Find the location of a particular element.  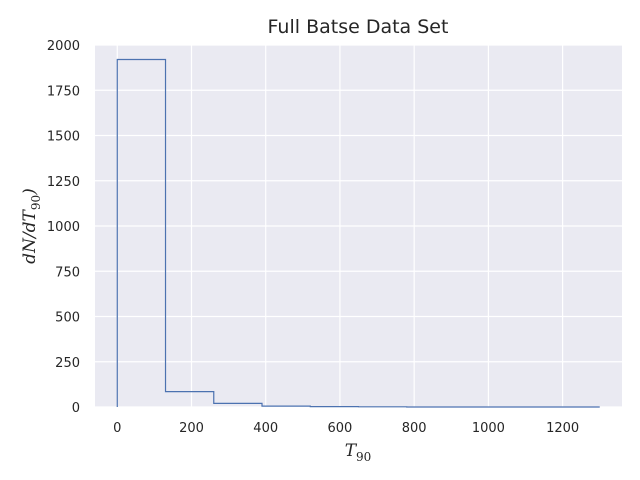

y-tick-label: 1750 is located at coordinates (63, 91).